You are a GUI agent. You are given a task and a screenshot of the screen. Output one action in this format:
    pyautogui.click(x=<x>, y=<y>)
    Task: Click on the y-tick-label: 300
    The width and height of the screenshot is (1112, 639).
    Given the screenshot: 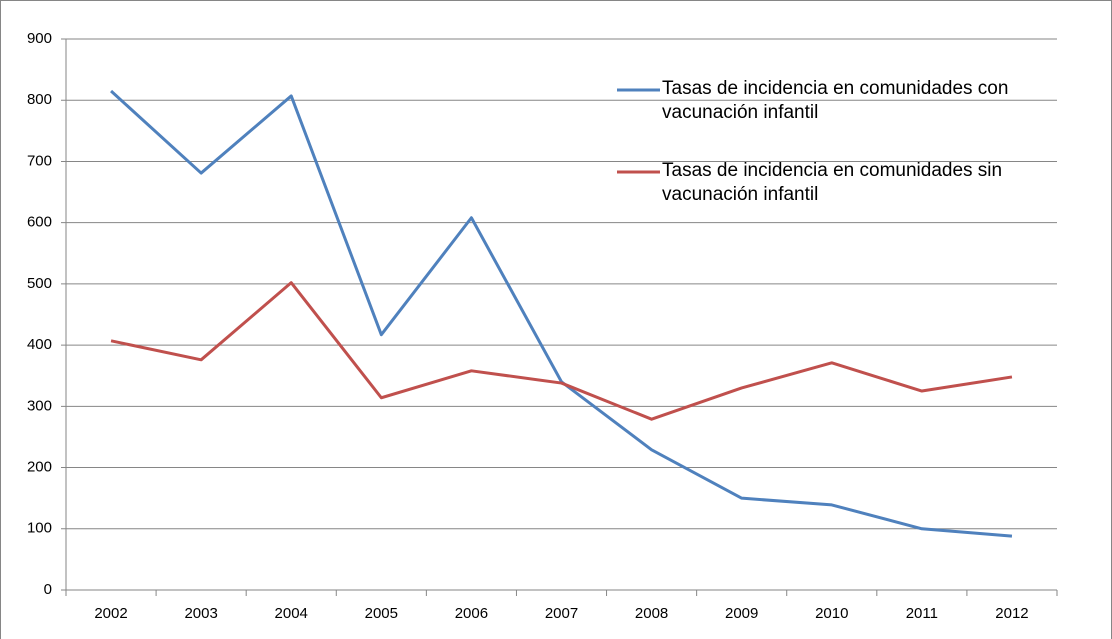 What is the action you would take?
    pyautogui.click(x=39, y=405)
    